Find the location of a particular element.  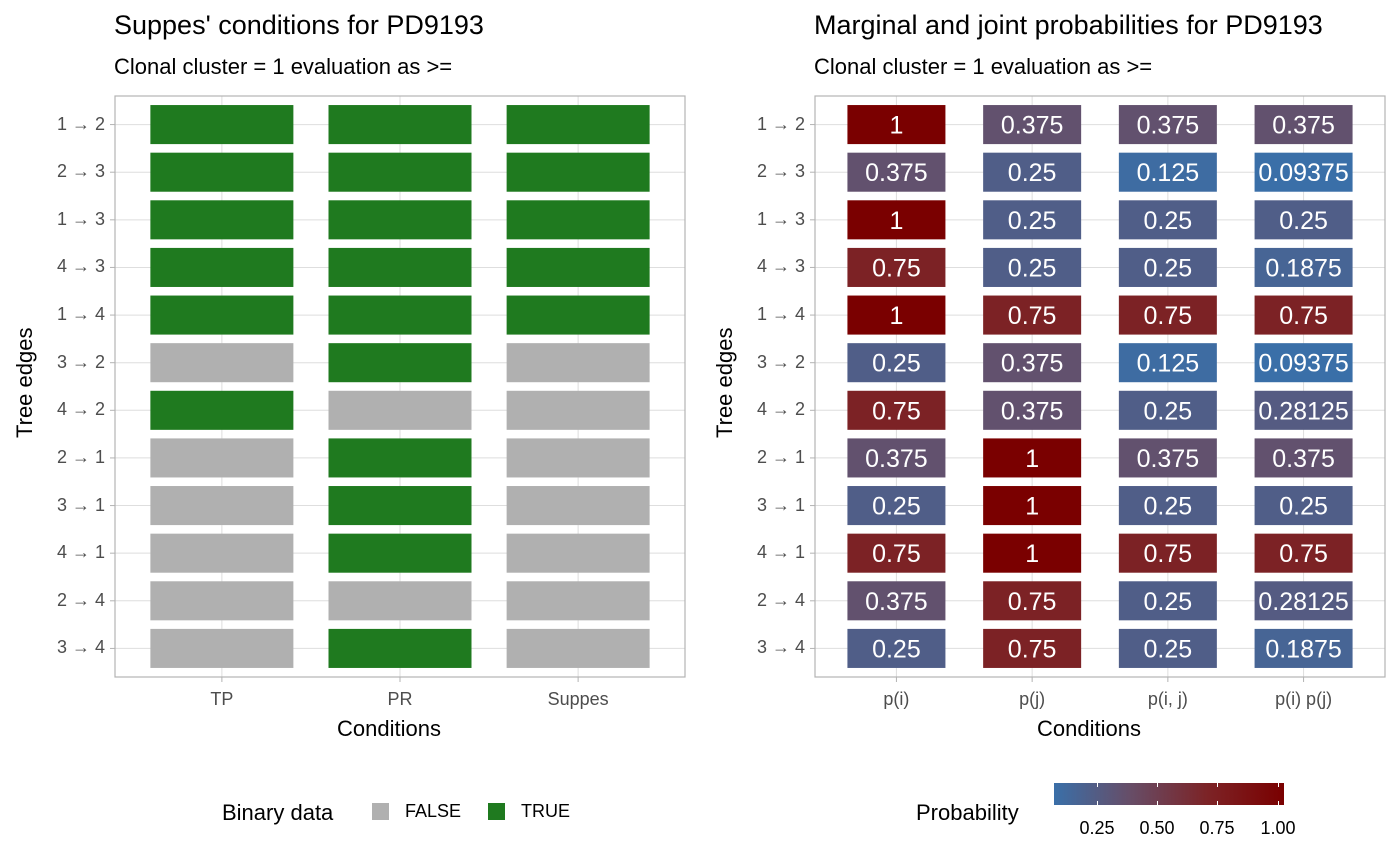

cell-value-label: 0.1875 is located at coordinates (1303, 268).